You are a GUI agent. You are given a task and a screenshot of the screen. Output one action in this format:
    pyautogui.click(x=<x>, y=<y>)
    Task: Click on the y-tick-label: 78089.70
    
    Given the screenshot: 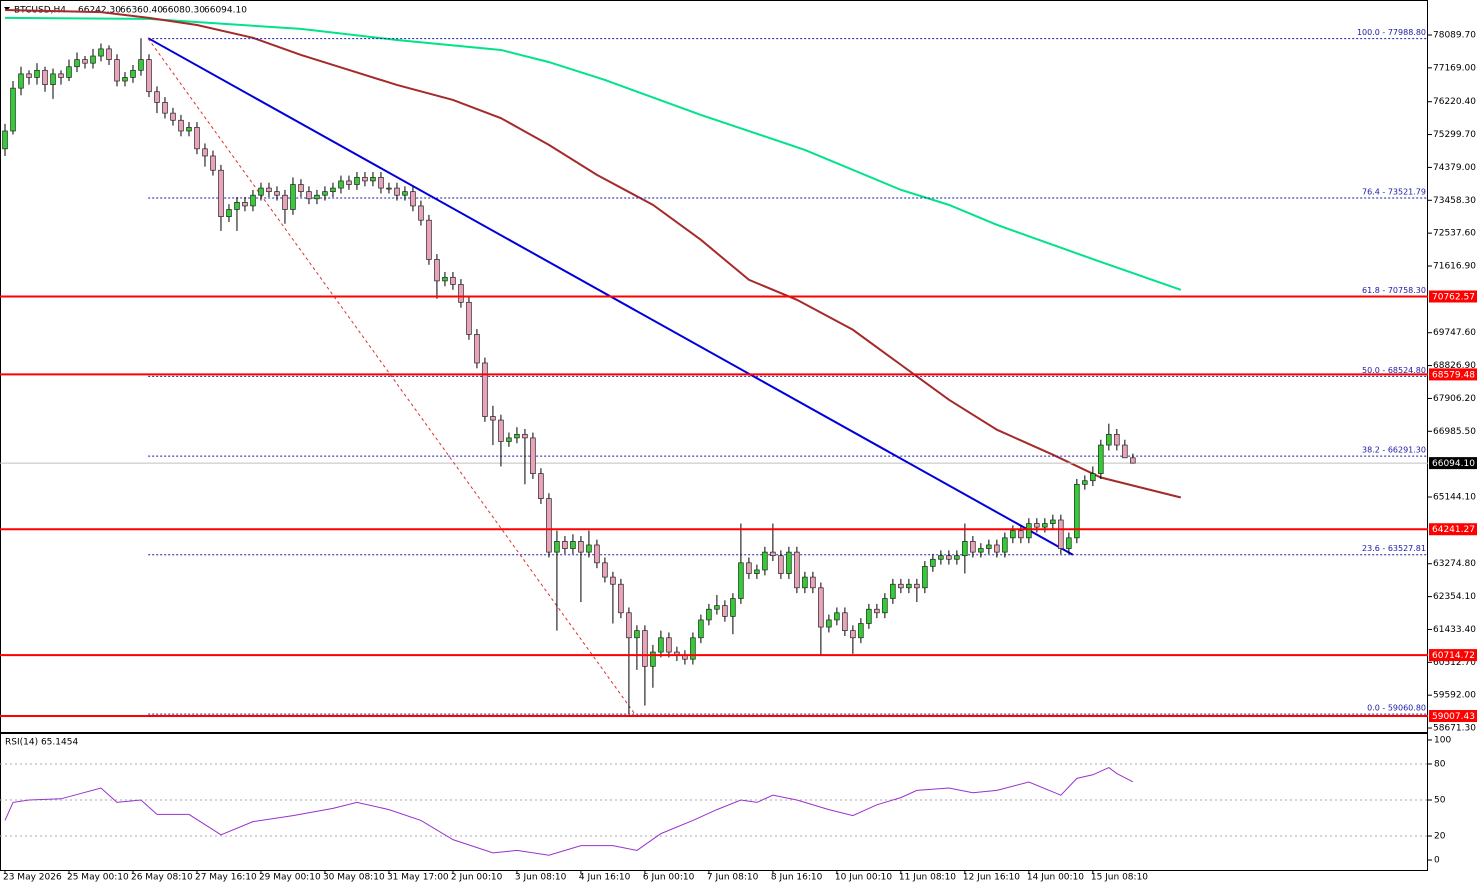 What is the action you would take?
    pyautogui.click(x=1454, y=35)
    